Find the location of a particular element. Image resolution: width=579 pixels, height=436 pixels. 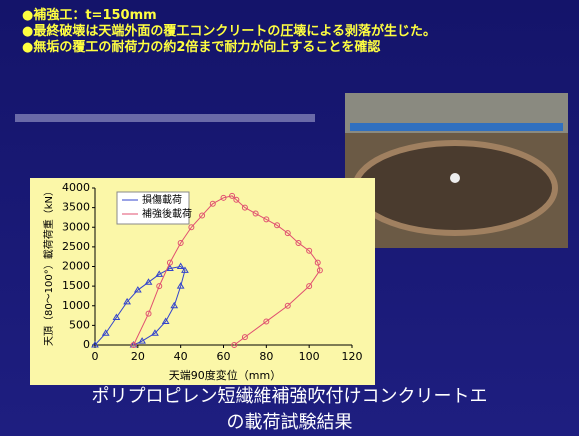

photo is located at coordinates (456, 170).